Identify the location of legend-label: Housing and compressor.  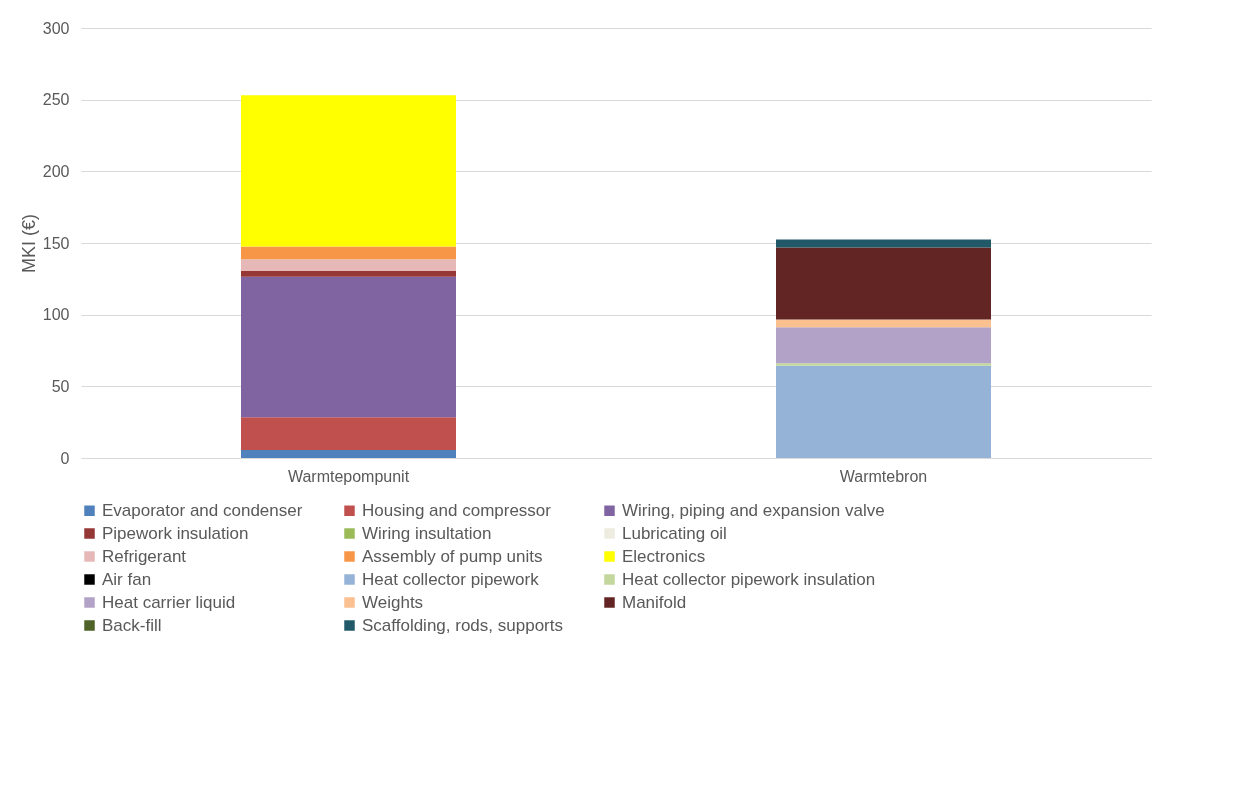
(457, 510).